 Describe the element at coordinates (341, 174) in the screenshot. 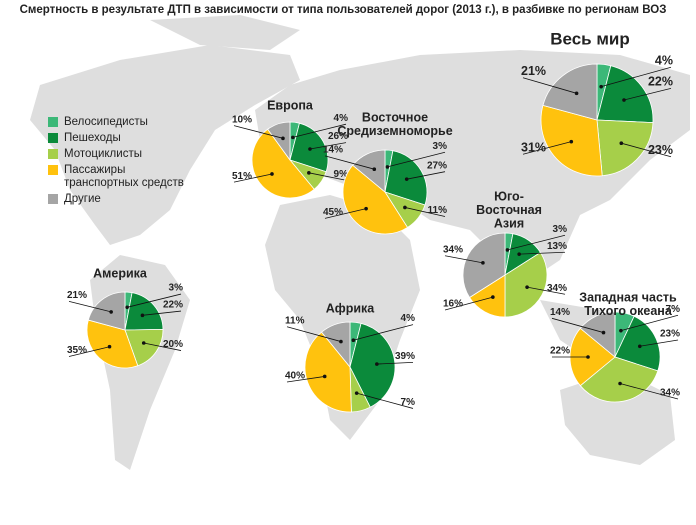

I see `value-label: 9%` at that location.